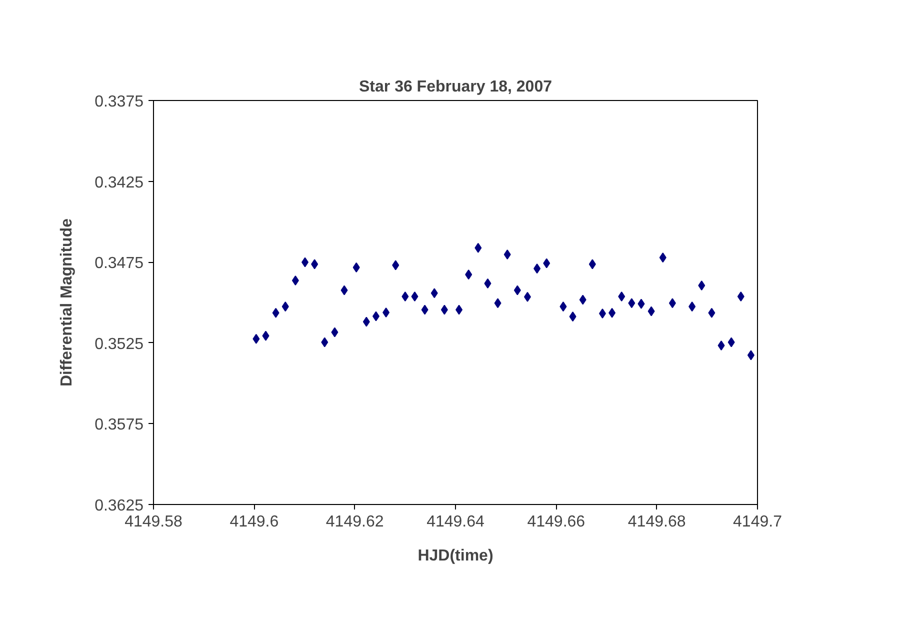 This screenshot has width=903, height=617. I want to click on y-axis-title: Differential Magnitude, so click(67, 302).